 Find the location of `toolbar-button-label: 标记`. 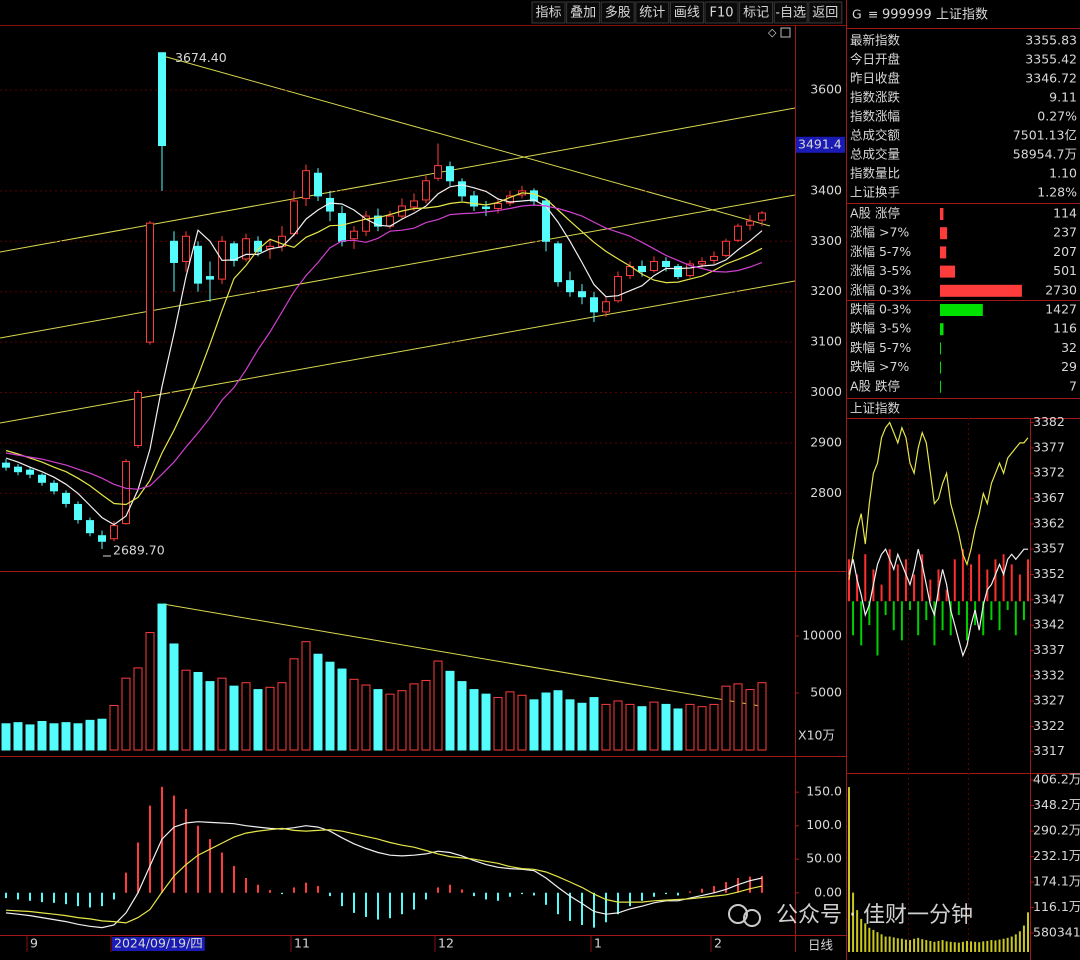

toolbar-button-label: 标记 is located at coordinates (756, 13).